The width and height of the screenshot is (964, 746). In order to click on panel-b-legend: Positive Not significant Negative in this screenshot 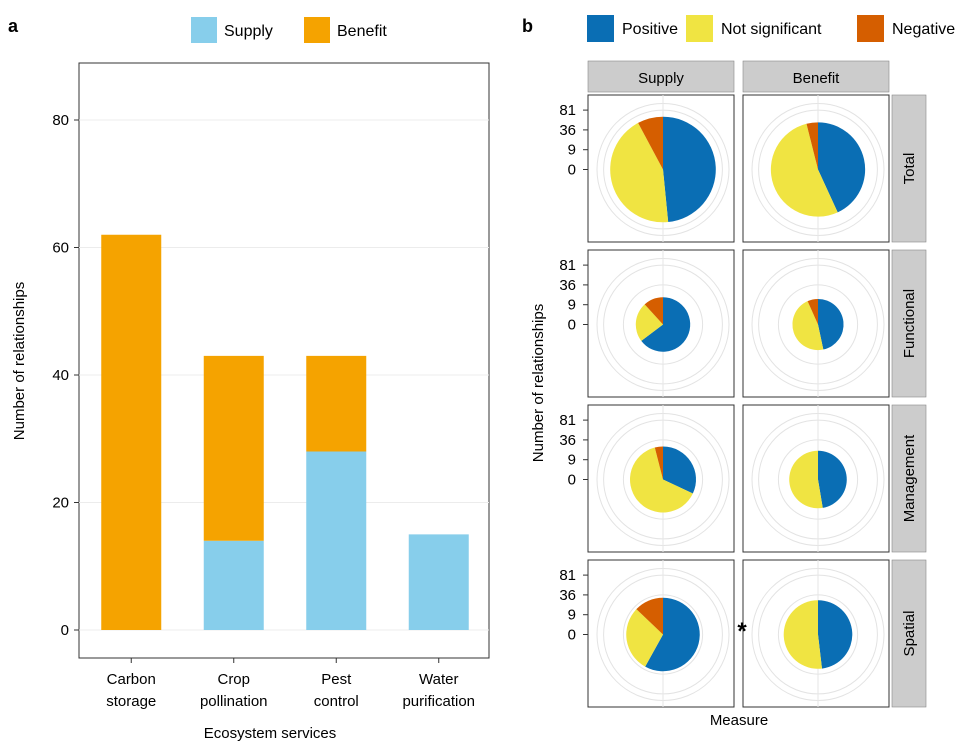, I will do `click(771, 28)`.